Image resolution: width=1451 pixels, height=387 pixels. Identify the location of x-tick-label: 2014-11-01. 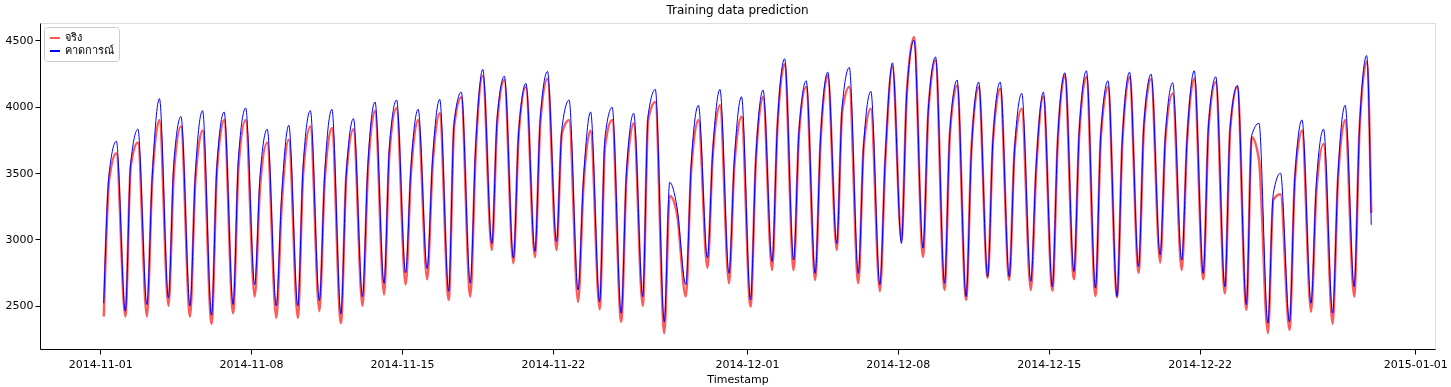
(100, 364).